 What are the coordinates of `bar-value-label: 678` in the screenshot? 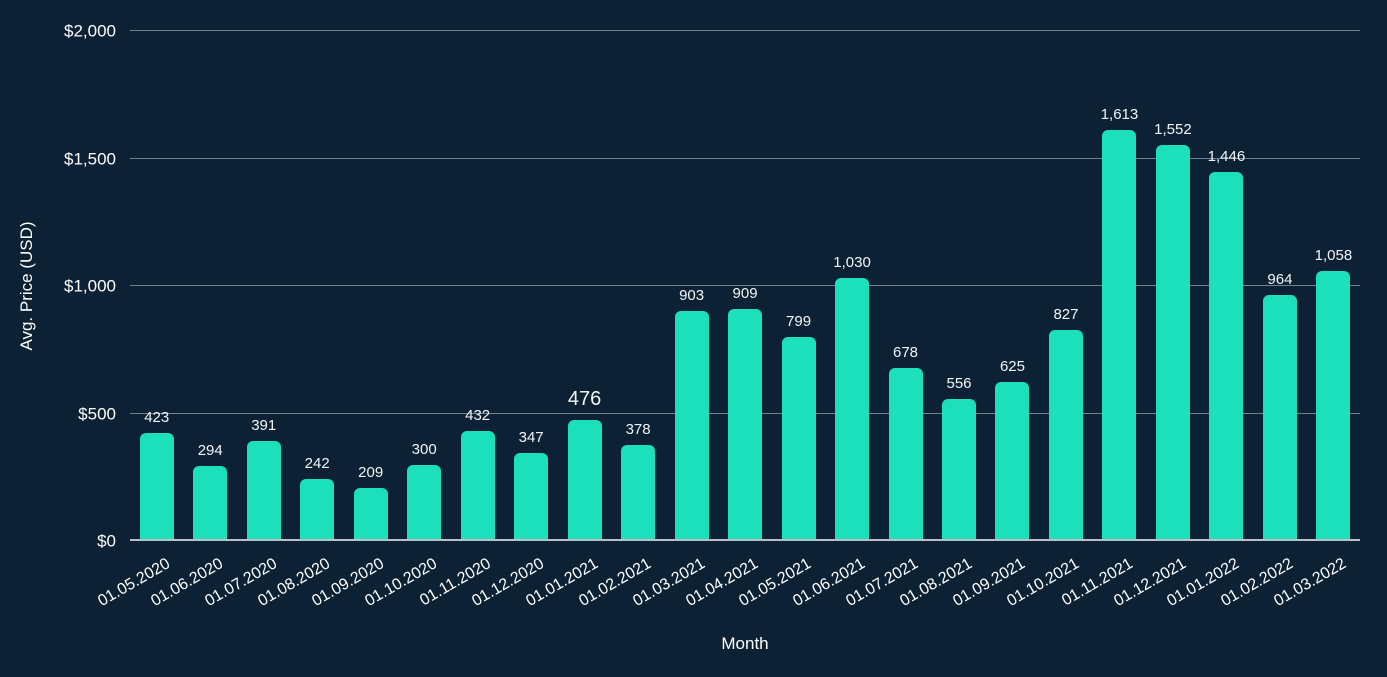 It's located at (906, 353).